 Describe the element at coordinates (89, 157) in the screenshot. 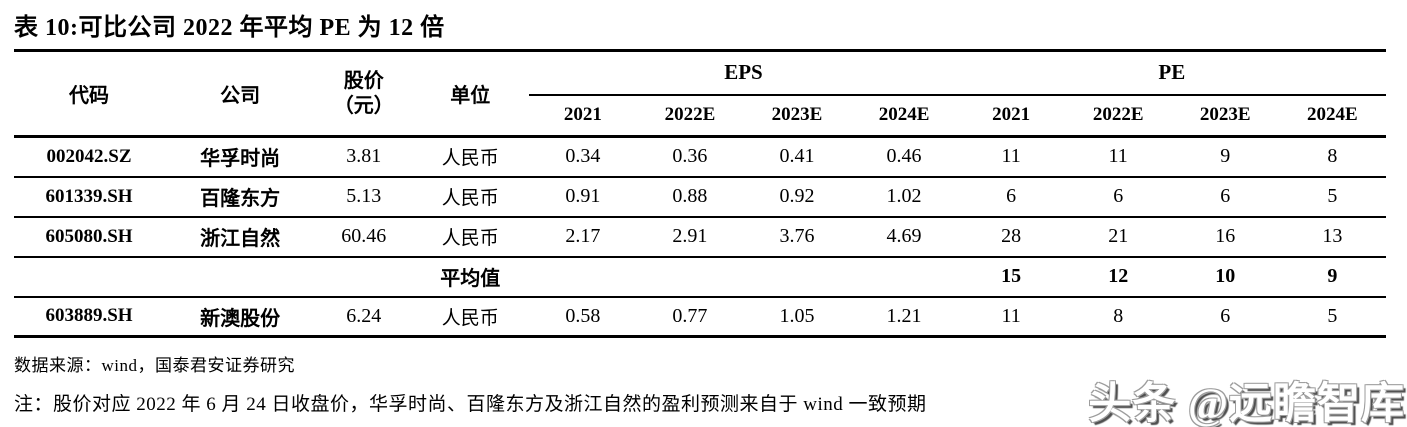

I see `cell-code: 002042.SZ` at that location.